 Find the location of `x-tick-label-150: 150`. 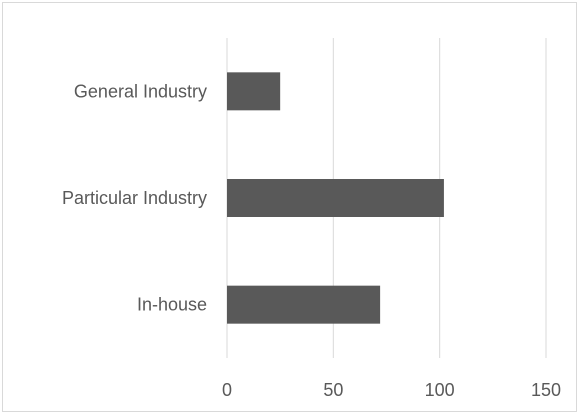

x-tick-label-150: 150 is located at coordinates (546, 390).